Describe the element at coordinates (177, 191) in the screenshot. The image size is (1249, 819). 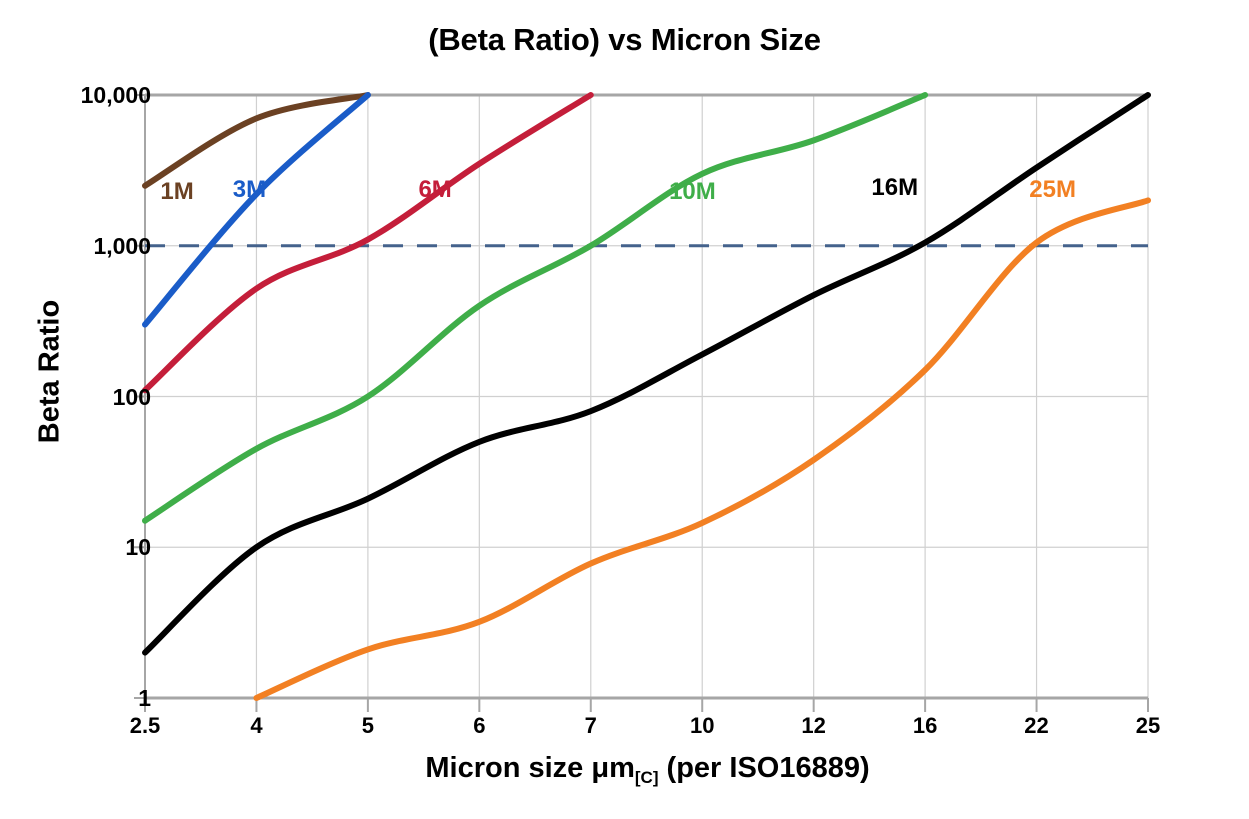
I see `series-label-1m: 1M` at that location.